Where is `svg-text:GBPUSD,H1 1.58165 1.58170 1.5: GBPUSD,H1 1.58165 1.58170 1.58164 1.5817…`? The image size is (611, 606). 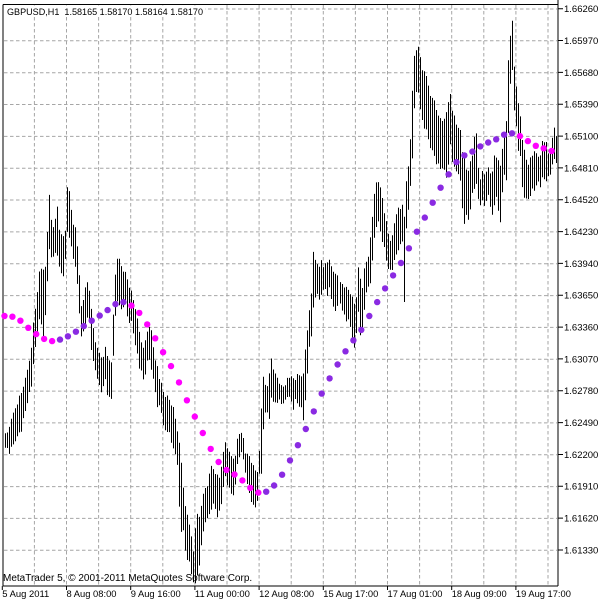 svg-text:GBPUSD,H1 1.58165 1.58170 1.5: GBPUSD,H1 1.58165 1.58170 1.58164 1.5817… is located at coordinates (105, 12).